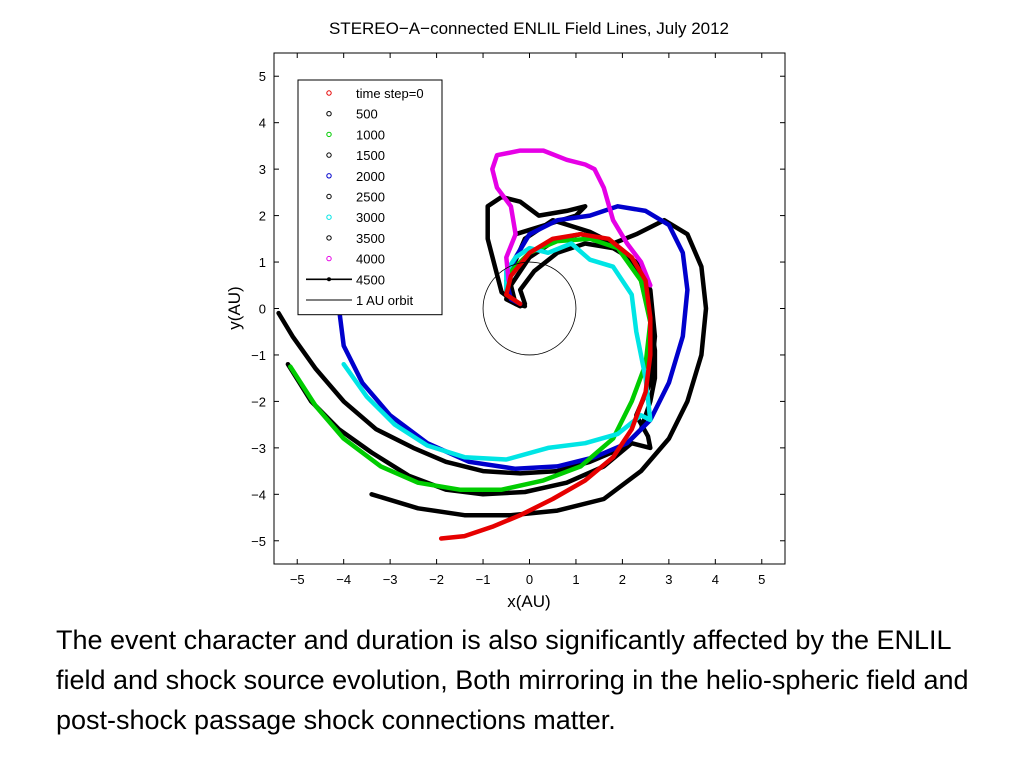 The height and width of the screenshot is (768, 1024). Describe the element at coordinates (390, 579) in the screenshot. I see `x-tick-label: −3` at that location.